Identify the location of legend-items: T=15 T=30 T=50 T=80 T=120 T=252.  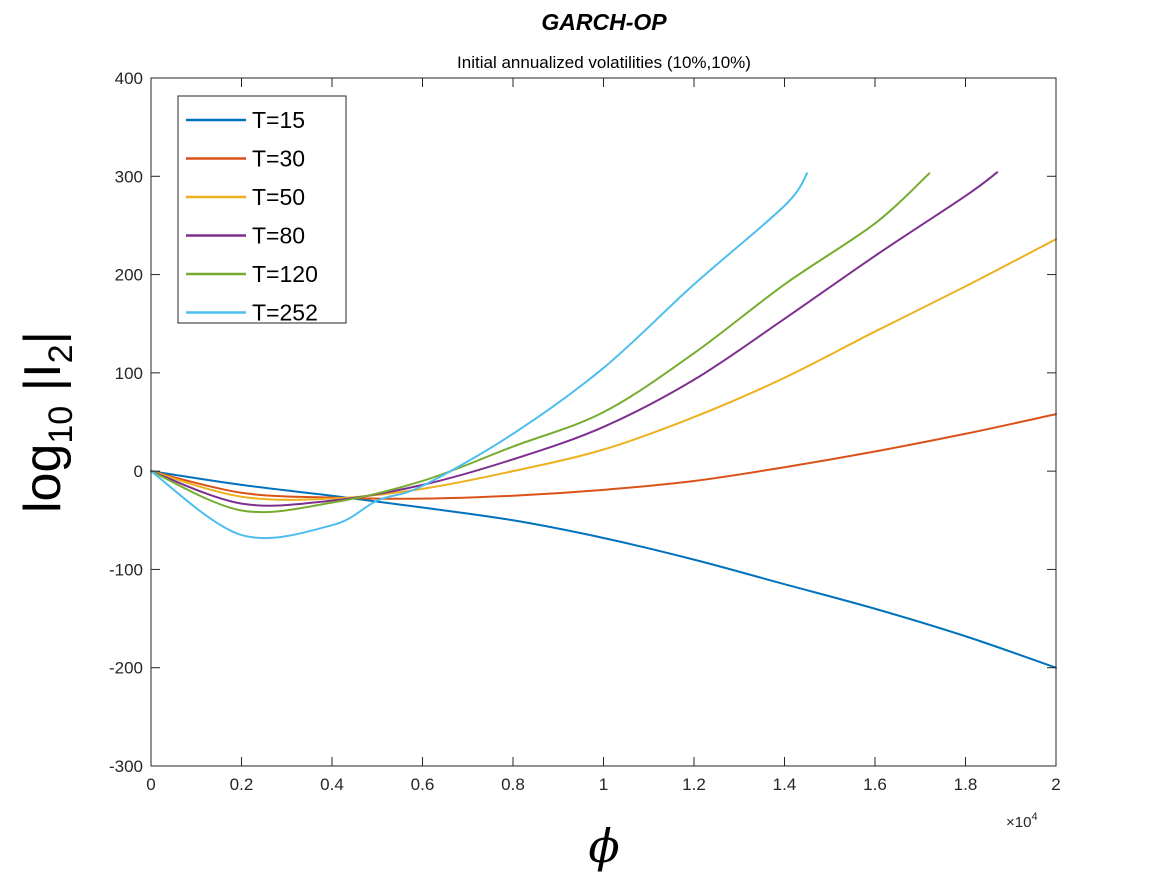
(252, 216).